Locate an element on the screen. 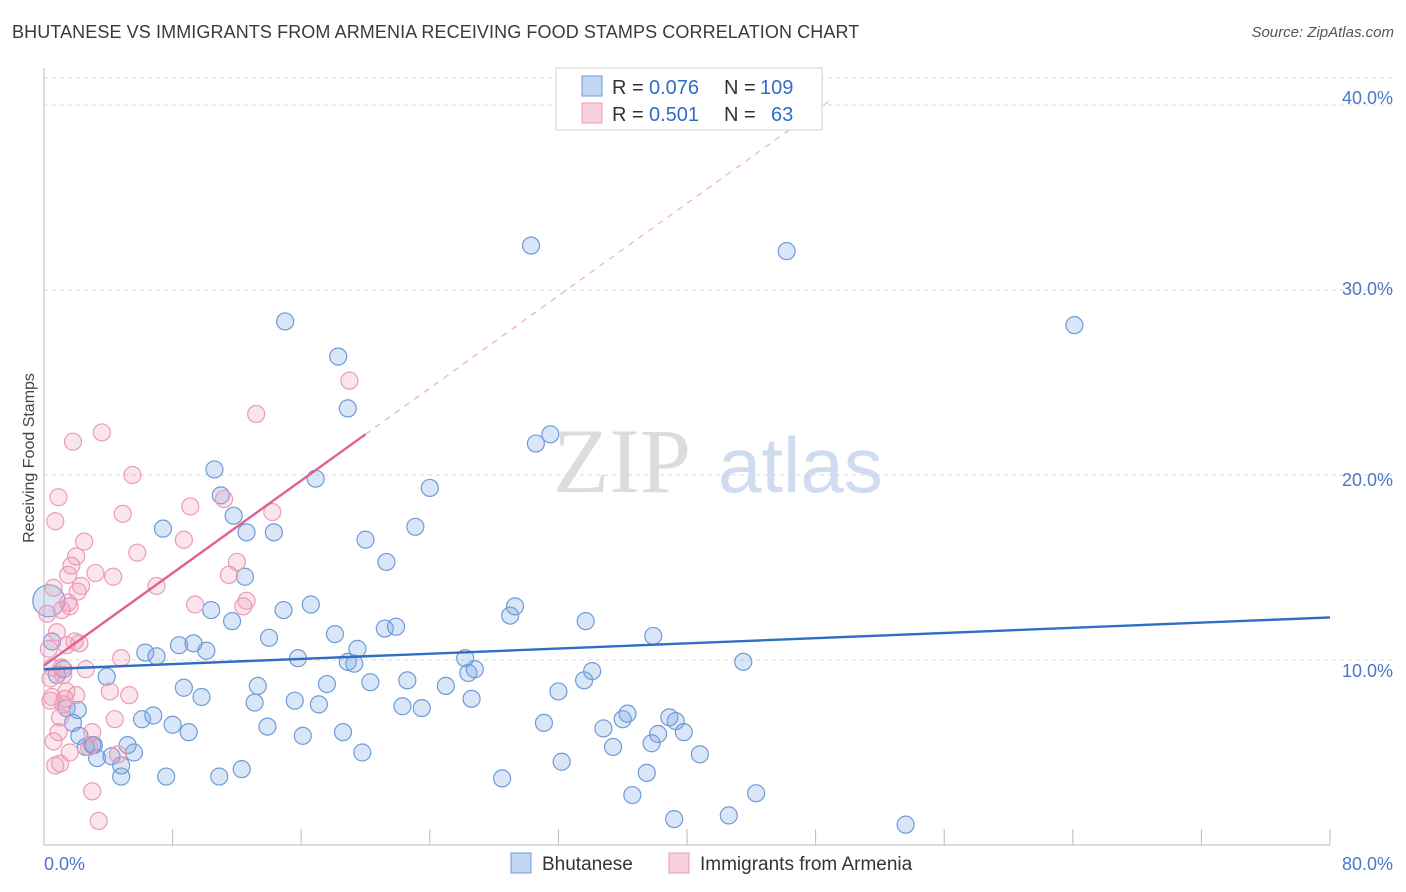 This screenshot has width=1406, height=892. armenia-trend-line is located at coordinates (205, 550).